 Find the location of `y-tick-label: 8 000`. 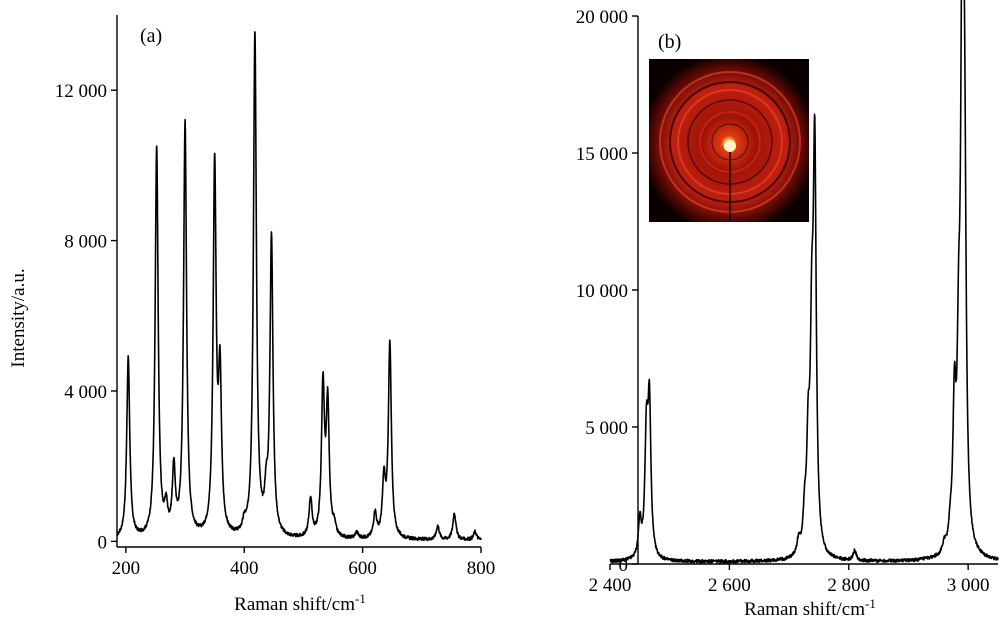

y-tick-label: 8 000 is located at coordinates (85, 242).